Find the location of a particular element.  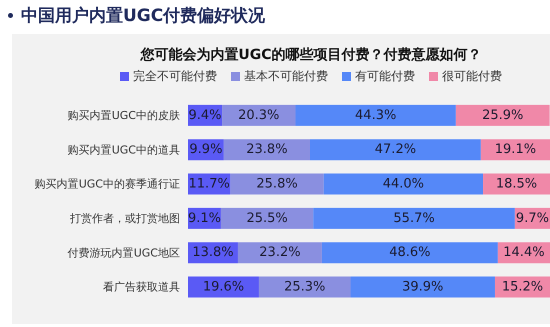

data-label: 39.9% is located at coordinates (423, 287).